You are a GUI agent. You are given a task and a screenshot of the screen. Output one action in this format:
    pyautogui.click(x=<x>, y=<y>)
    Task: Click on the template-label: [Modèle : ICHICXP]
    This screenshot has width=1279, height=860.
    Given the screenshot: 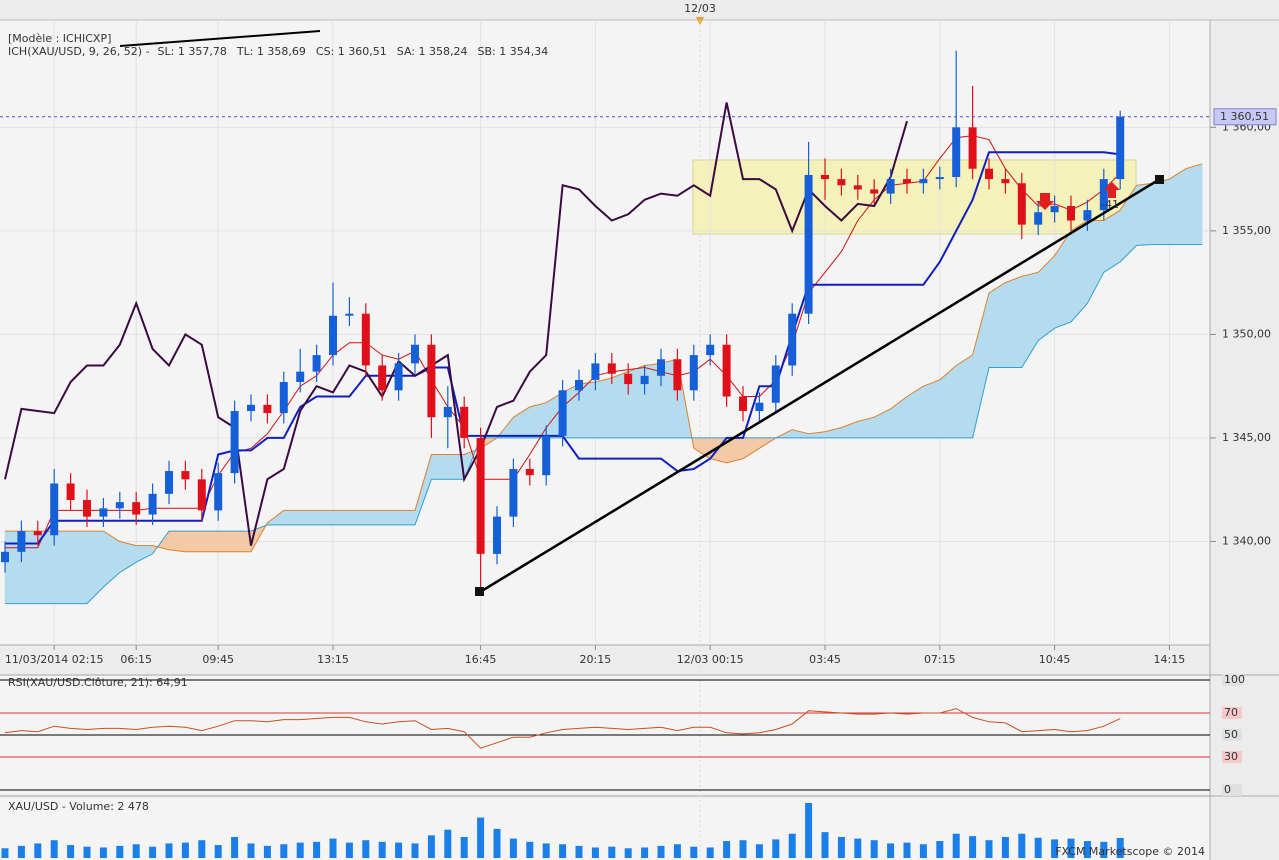 What is the action you would take?
    pyautogui.click(x=59, y=38)
    